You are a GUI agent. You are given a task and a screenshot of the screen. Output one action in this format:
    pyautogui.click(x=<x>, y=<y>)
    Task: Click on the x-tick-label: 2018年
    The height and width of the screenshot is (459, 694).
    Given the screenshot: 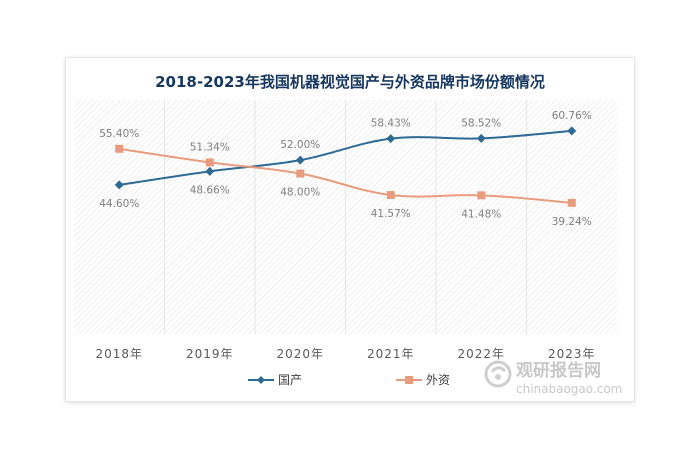 What is the action you would take?
    pyautogui.click(x=119, y=354)
    